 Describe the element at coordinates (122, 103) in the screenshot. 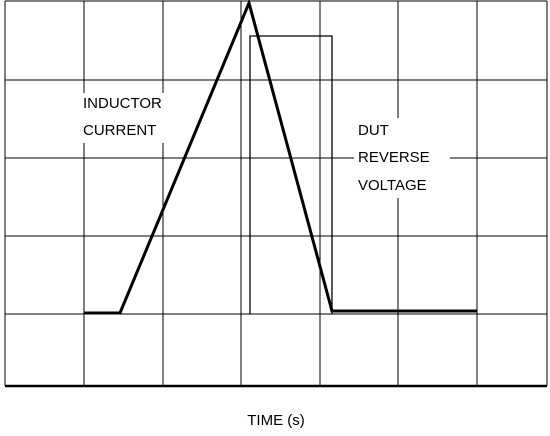

I see `annotation-line: INDUCTOR` at that location.